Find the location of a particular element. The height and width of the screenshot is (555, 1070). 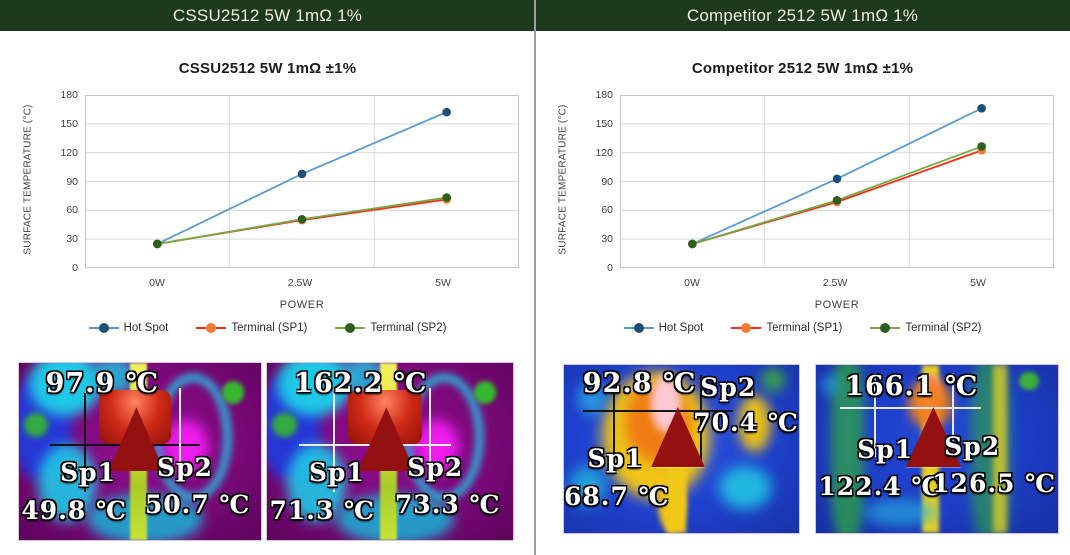

sp2-temp-label: 126.5 ℃ is located at coordinates (994, 483).